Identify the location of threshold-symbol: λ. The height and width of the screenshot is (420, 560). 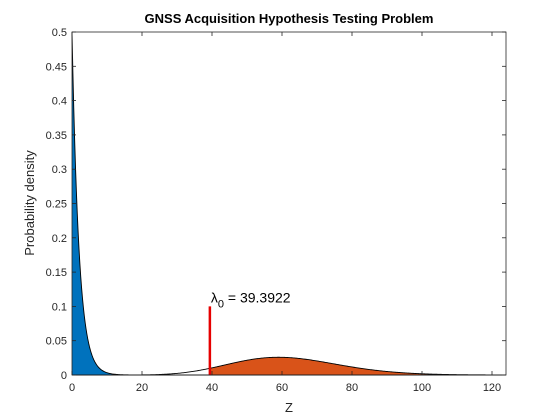
(214, 297).